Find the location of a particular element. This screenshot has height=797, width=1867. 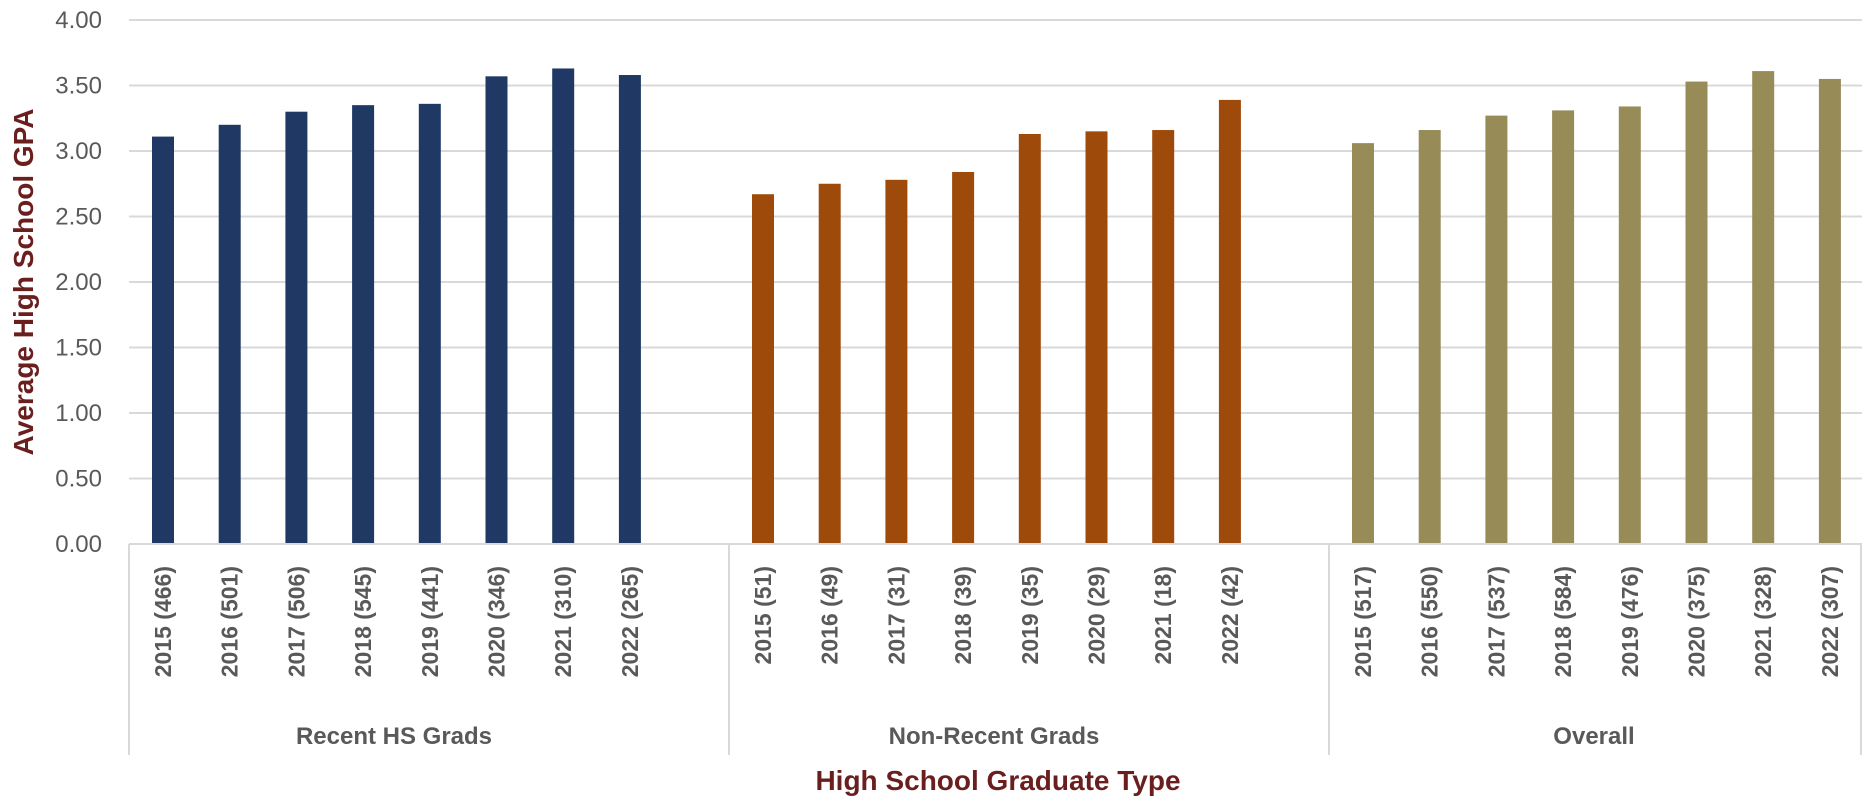

x-tick-label: 2021 (18) is located at coordinates (1163, 615).